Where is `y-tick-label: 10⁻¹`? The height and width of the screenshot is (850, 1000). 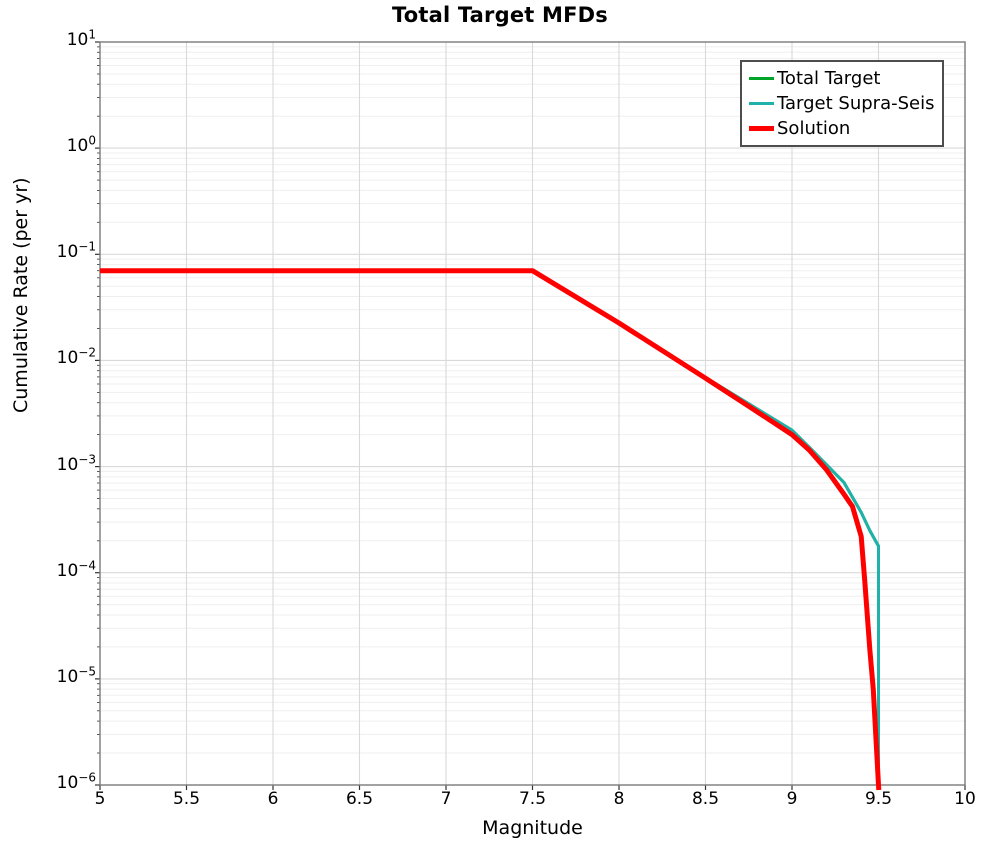
y-tick-label: 10⁻¹ is located at coordinates (76, 251).